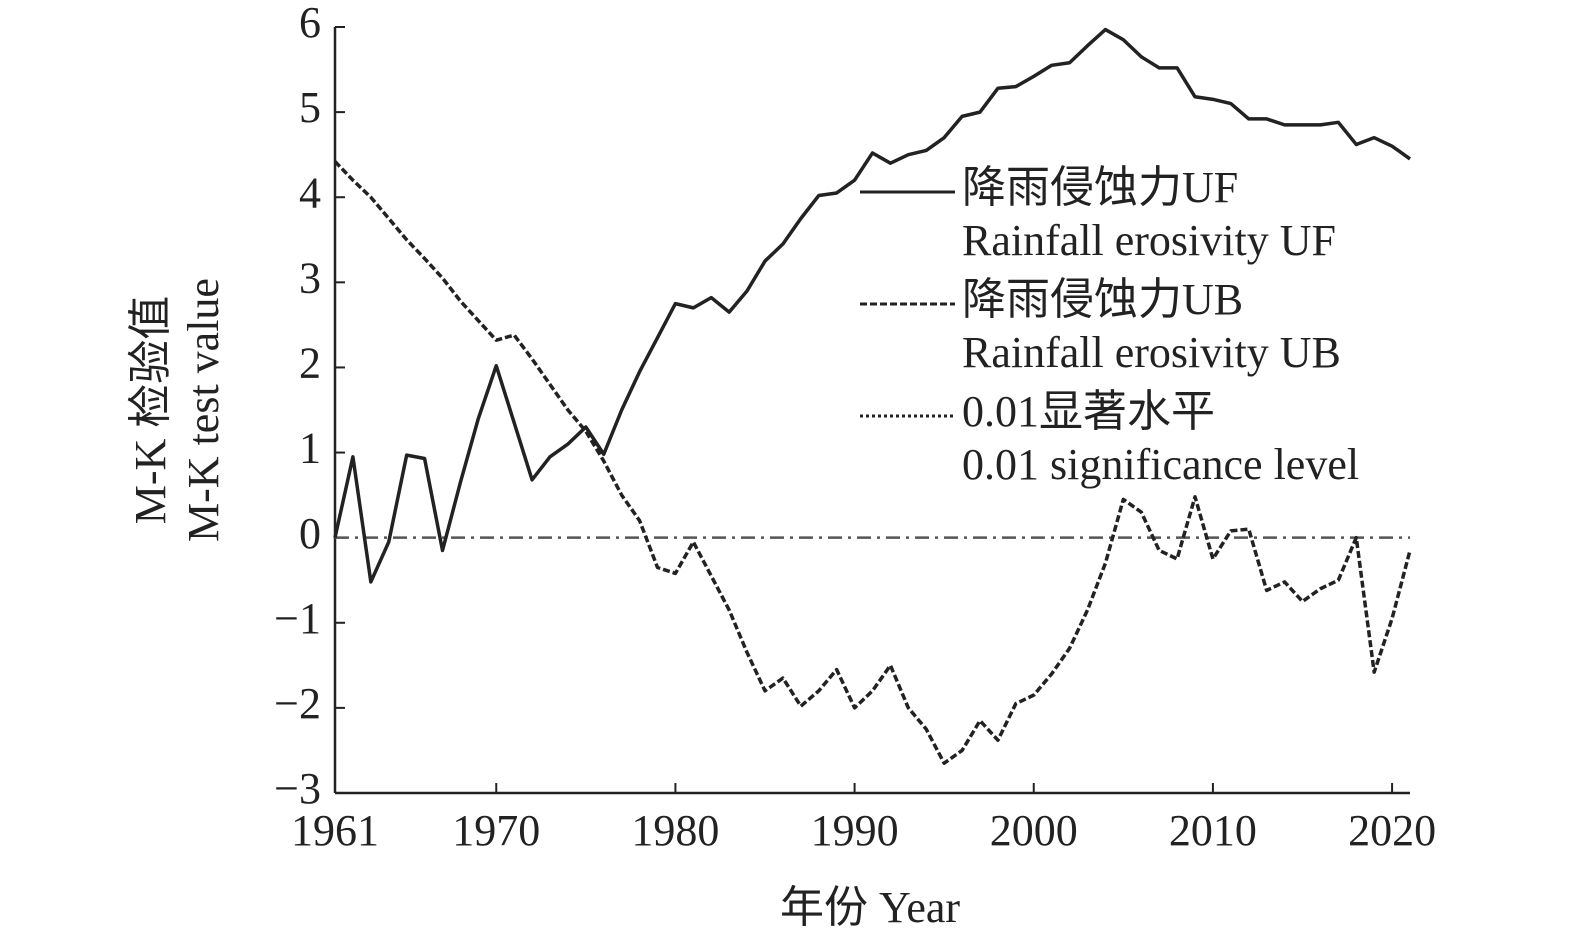 The image size is (1575, 950). What do you see at coordinates (675, 830) in the screenshot?
I see `x-tick-label: 1980` at bounding box center [675, 830].